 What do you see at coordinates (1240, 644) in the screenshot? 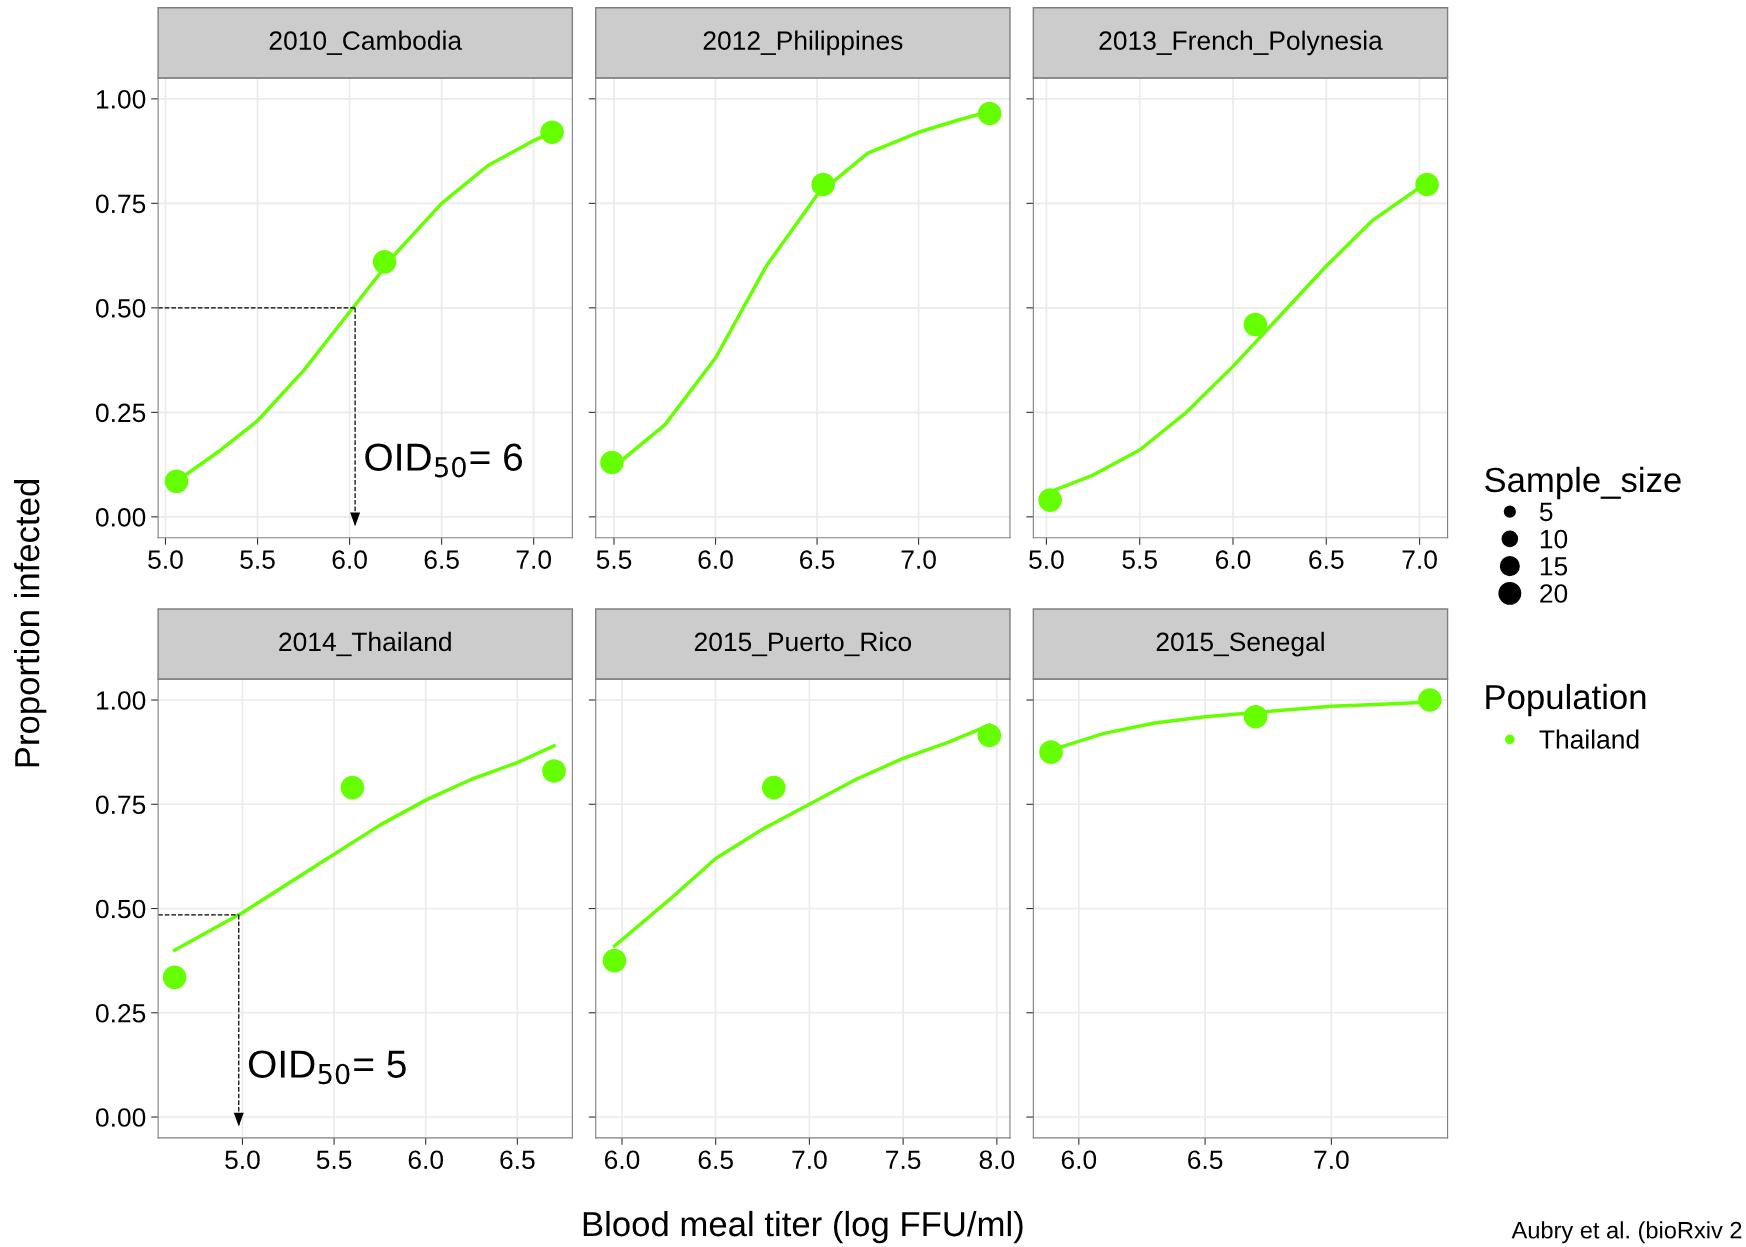
I see `chart-title: 2015_Senegal` at bounding box center [1240, 644].